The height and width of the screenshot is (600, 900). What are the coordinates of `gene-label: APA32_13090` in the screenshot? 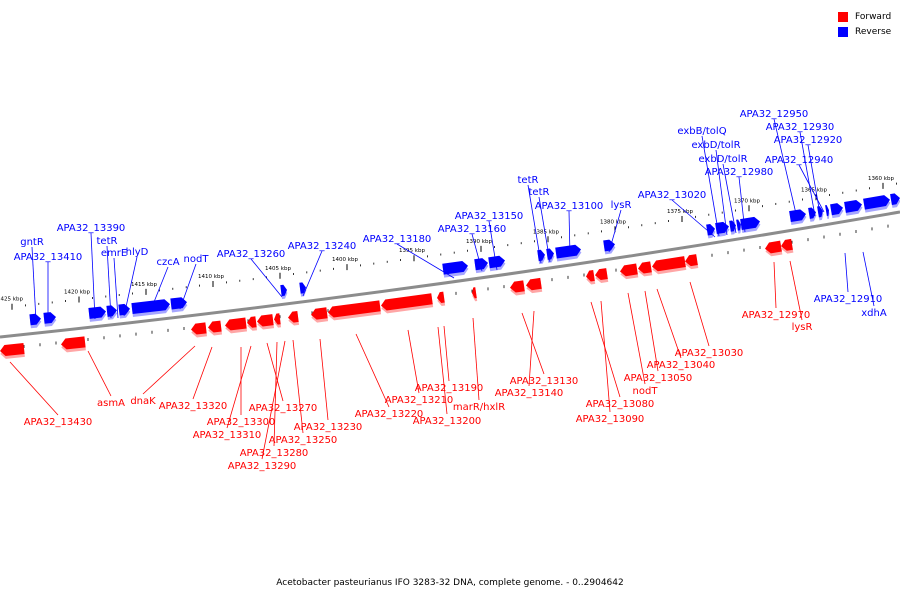 It's located at (610, 419).